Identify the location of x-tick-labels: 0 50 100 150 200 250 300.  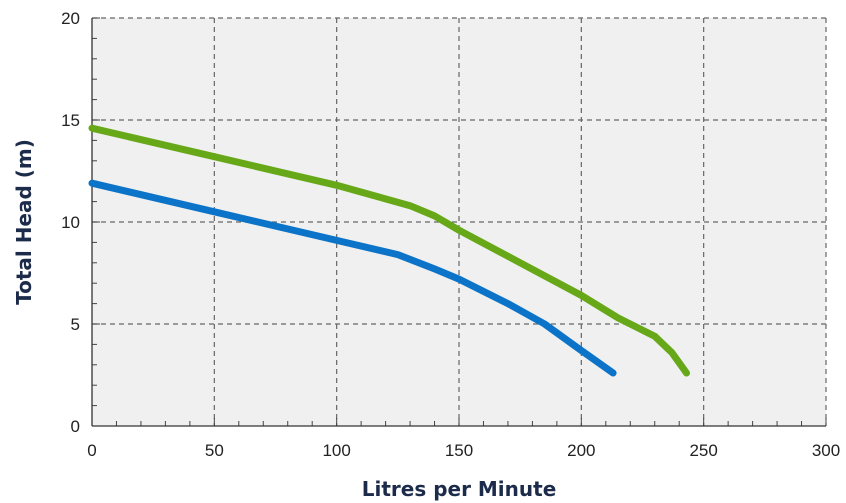
(463, 450).